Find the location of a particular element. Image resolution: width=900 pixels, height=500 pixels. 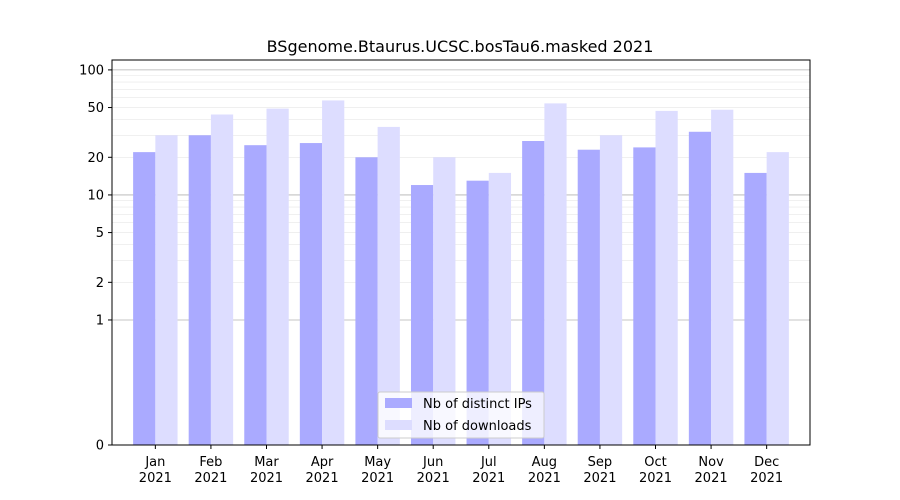

x-tick-label: Feb 2021 is located at coordinates (210, 470).